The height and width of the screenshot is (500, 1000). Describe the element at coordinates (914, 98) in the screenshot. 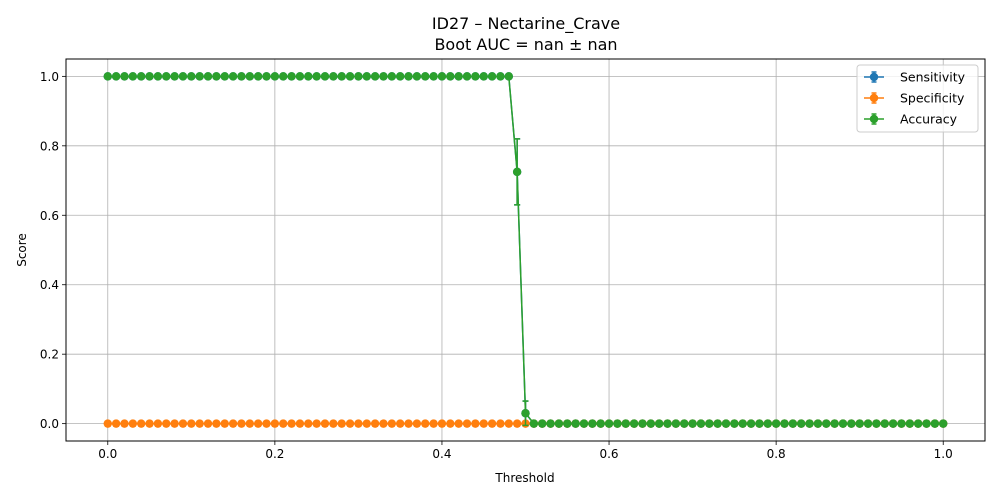

I see `legend-entry-specificity: Specificity` at that location.